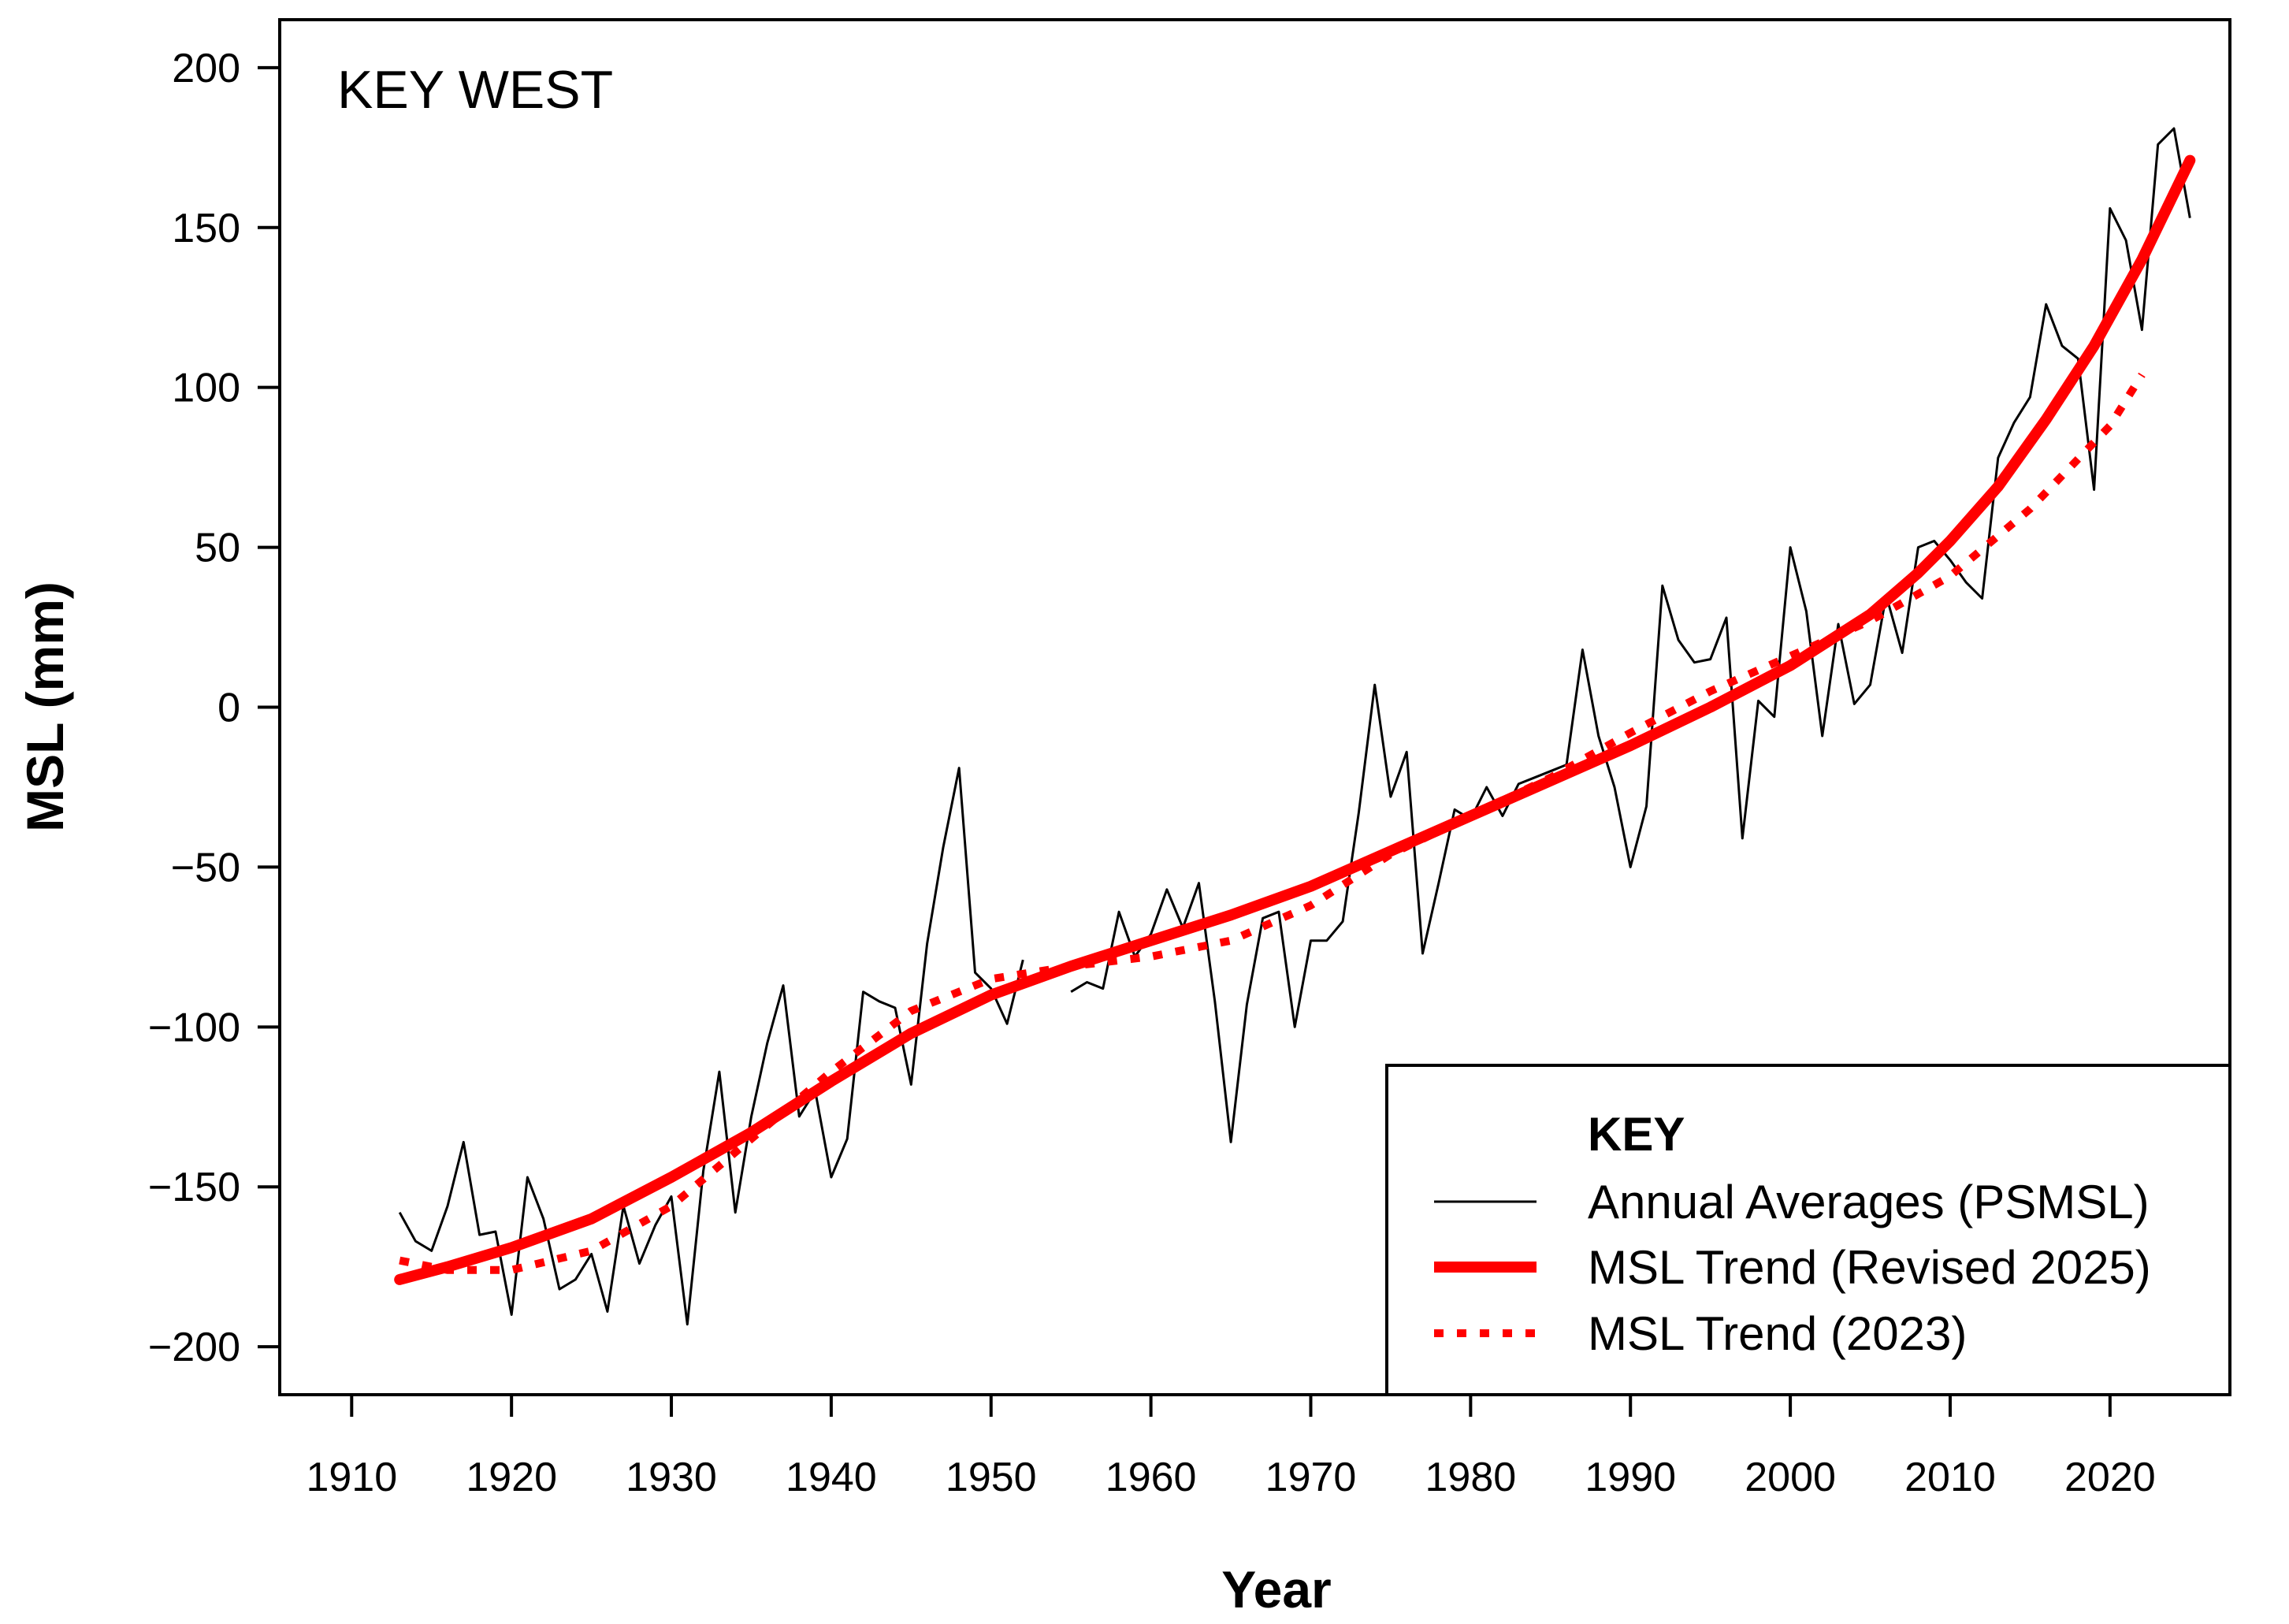 This screenshot has width=2289, height=1624. Describe the element at coordinates (351, 1477) in the screenshot. I see `x-tick-label: 1910` at that location.